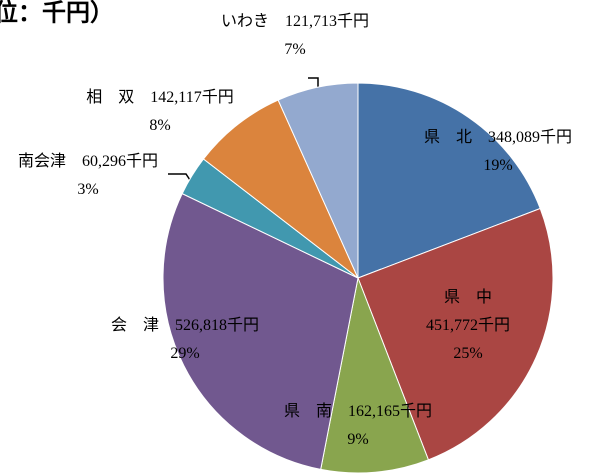 This screenshot has height=475, width=608. What do you see at coordinates (327, 21) in the screenshot?
I see `value-label: 121,713千円` at bounding box center [327, 21].